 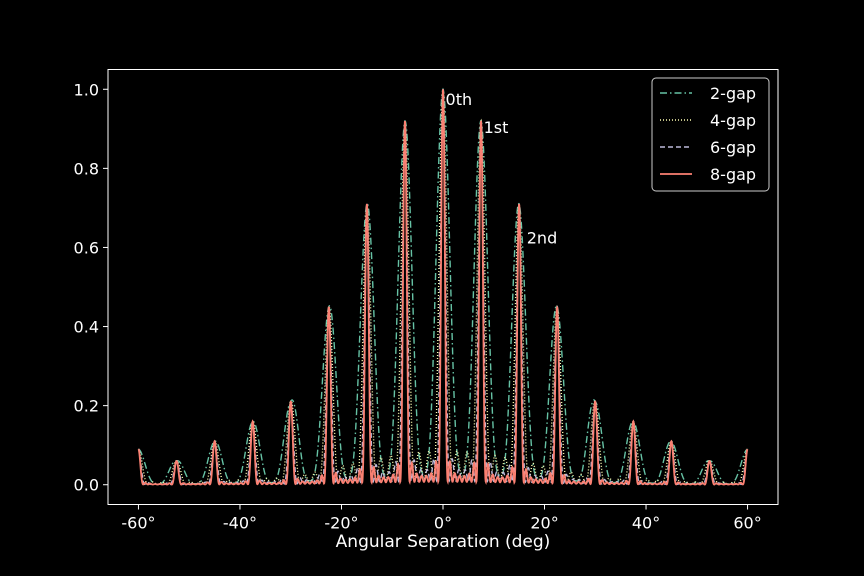 What do you see at coordinates (86, 247) in the screenshot?
I see `y-tick-label: 0.6` at bounding box center [86, 247].